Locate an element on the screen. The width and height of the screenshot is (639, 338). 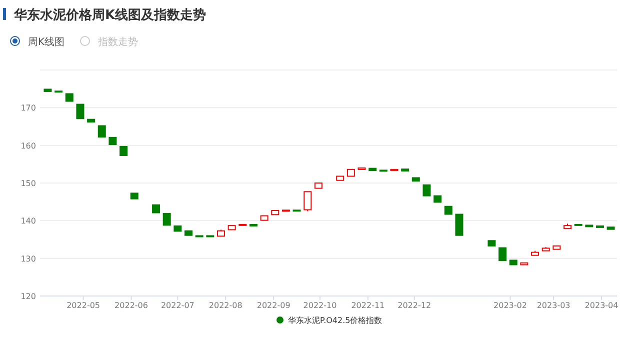
x-tick-label: 2022-10 is located at coordinates (320, 305).